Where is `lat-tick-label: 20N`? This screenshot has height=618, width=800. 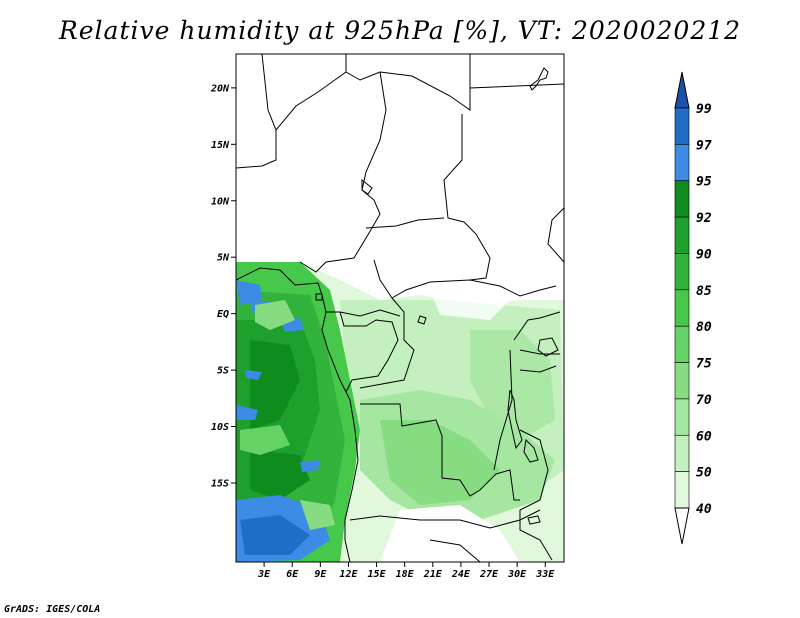
lat-tick-label: 20N is located at coordinates (220, 88).